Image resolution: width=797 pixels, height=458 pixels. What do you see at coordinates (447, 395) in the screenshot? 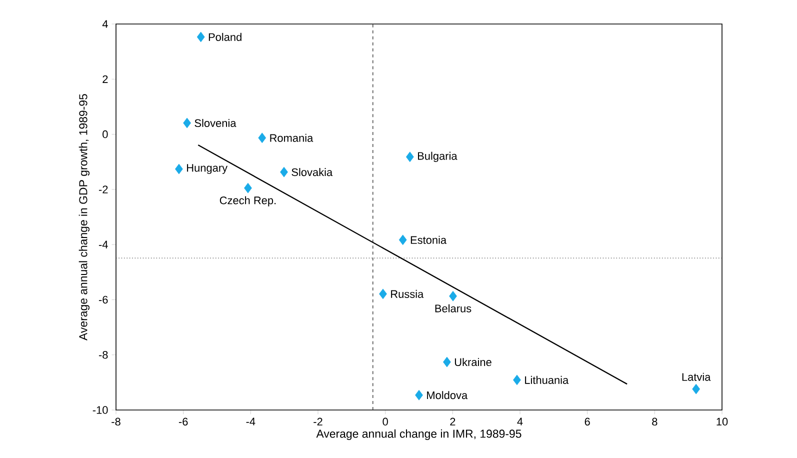
I see `annotation: Moldova` at bounding box center [447, 395].